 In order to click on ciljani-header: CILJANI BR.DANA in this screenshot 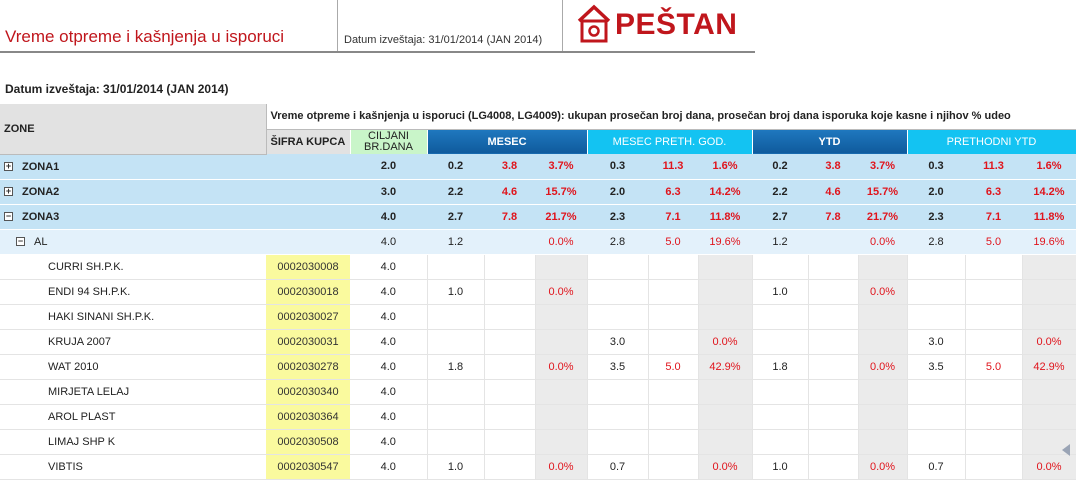, I will do `click(389, 141)`.